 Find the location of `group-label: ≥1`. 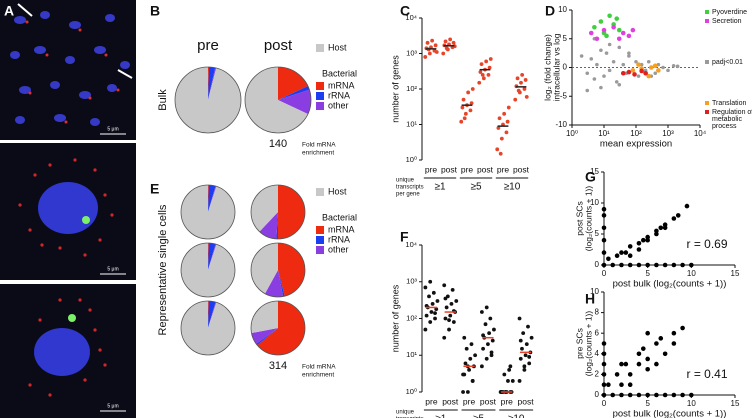

group-label: ≥1 is located at coordinates (440, 416).